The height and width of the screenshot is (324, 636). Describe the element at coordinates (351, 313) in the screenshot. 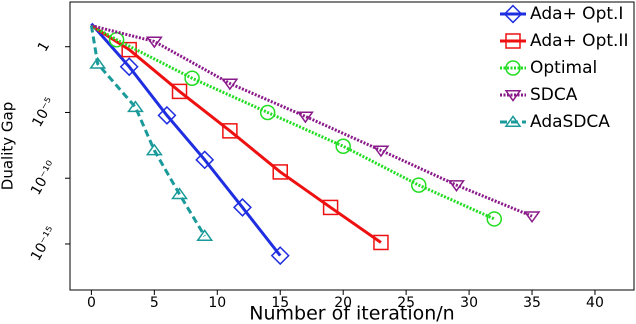

I see `x-axis-label: Number of iteration/n` at that location.